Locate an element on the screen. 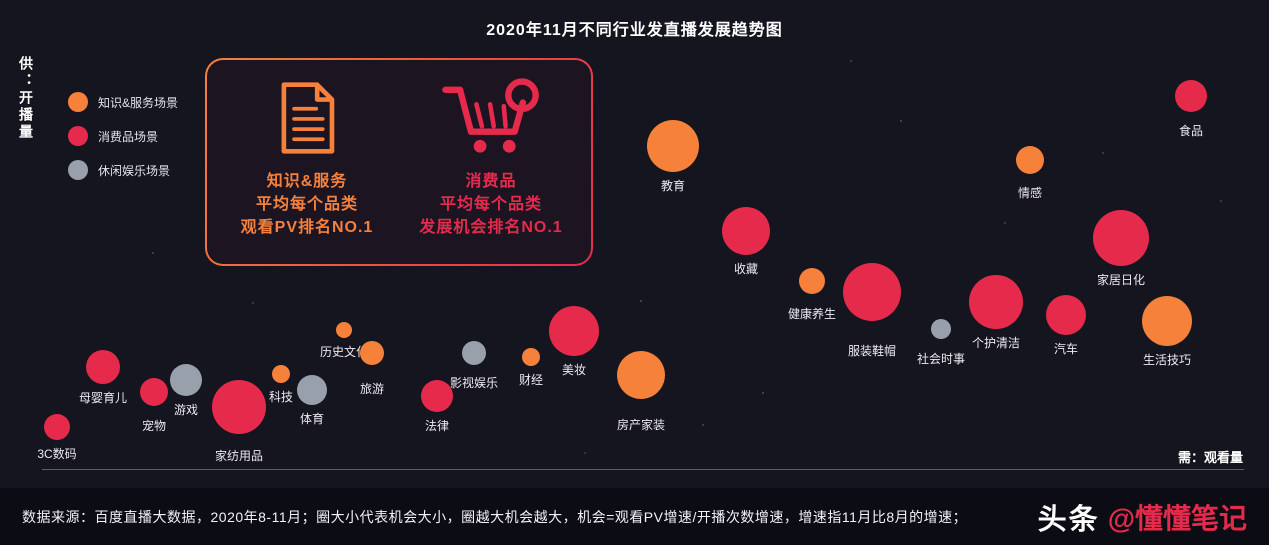 This screenshot has width=1269, height=545. y-axis-label: 供：开播量 is located at coordinates (26, 98).